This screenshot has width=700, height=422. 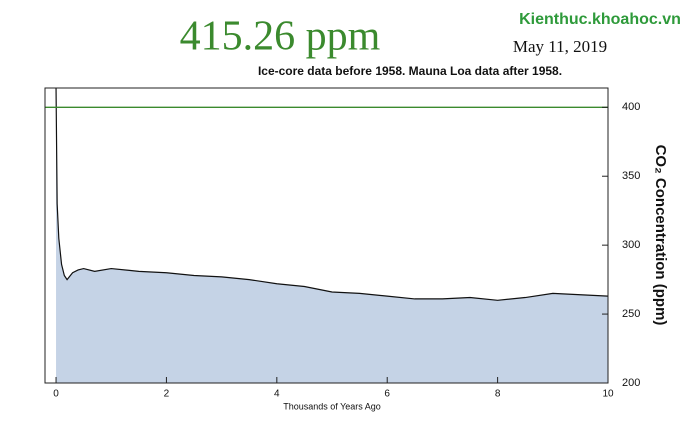 What do you see at coordinates (631, 176) in the screenshot?
I see `y-tick-label: 350` at bounding box center [631, 176].